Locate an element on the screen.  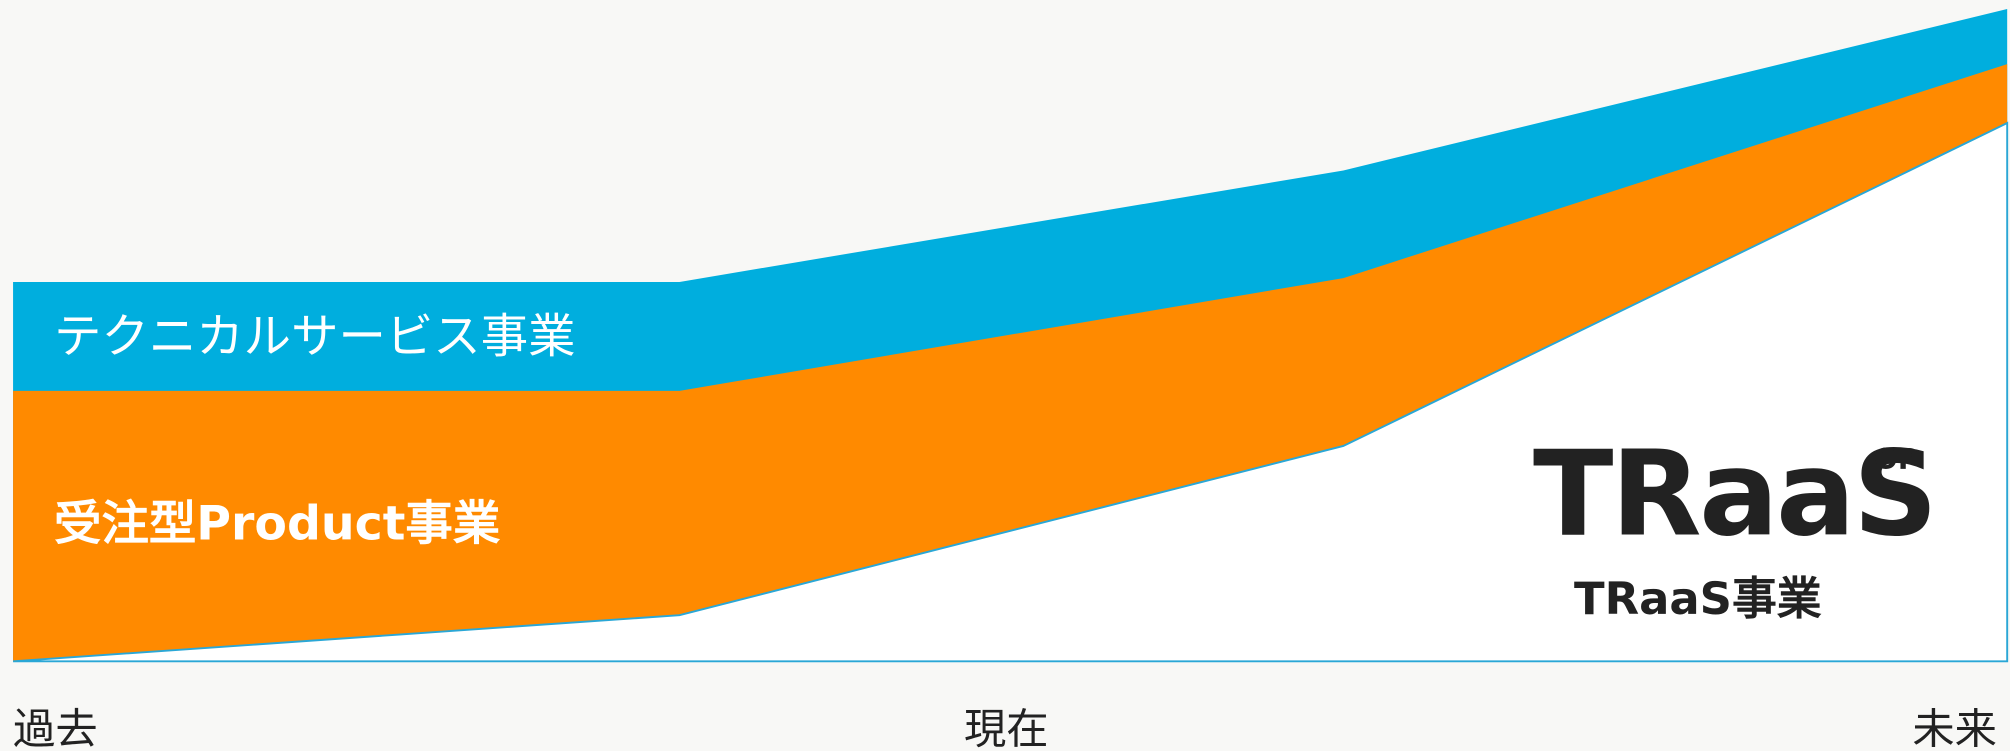
timeline-label: 未来 is located at coordinates (1954, 727).